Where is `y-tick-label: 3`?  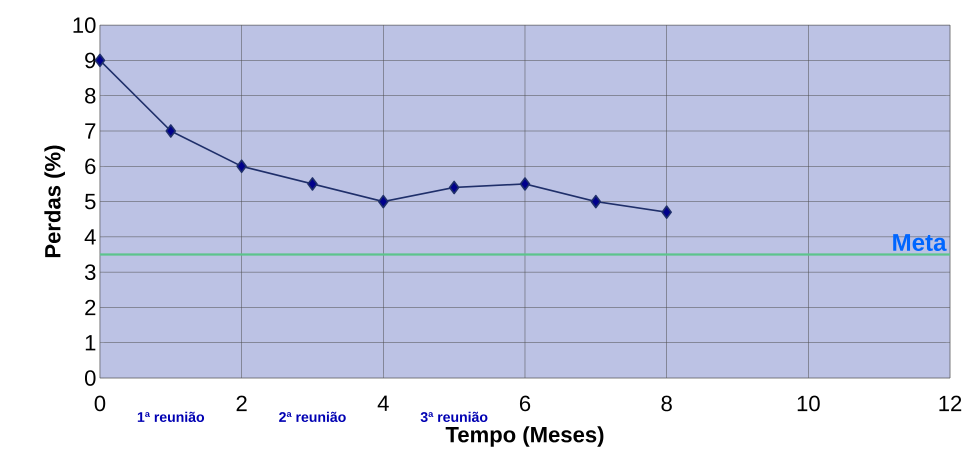 y-tick-label: 3 is located at coordinates (90, 272).